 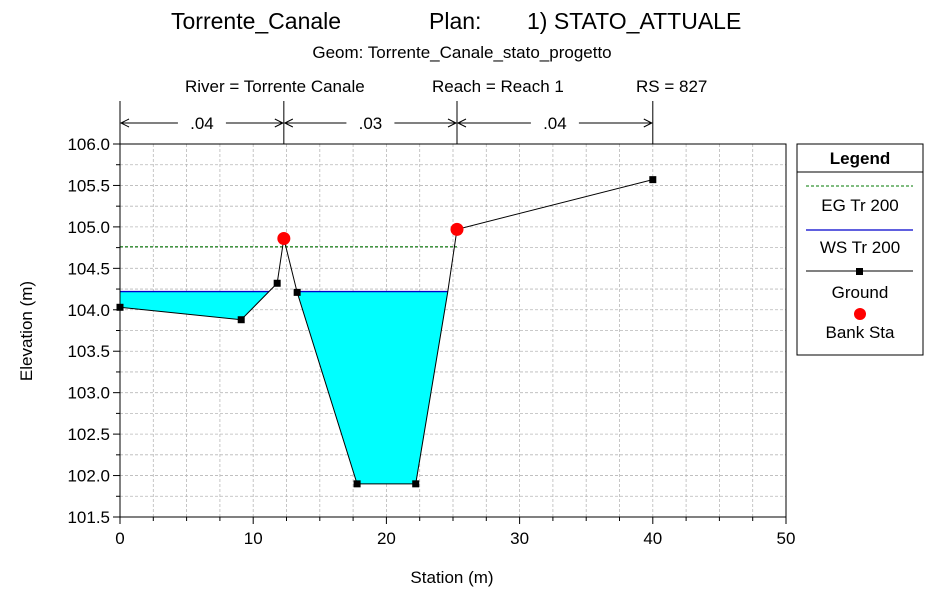 What do you see at coordinates (386, 122) in the screenshot?
I see `manning-layer: .04 .03 .04` at bounding box center [386, 122].